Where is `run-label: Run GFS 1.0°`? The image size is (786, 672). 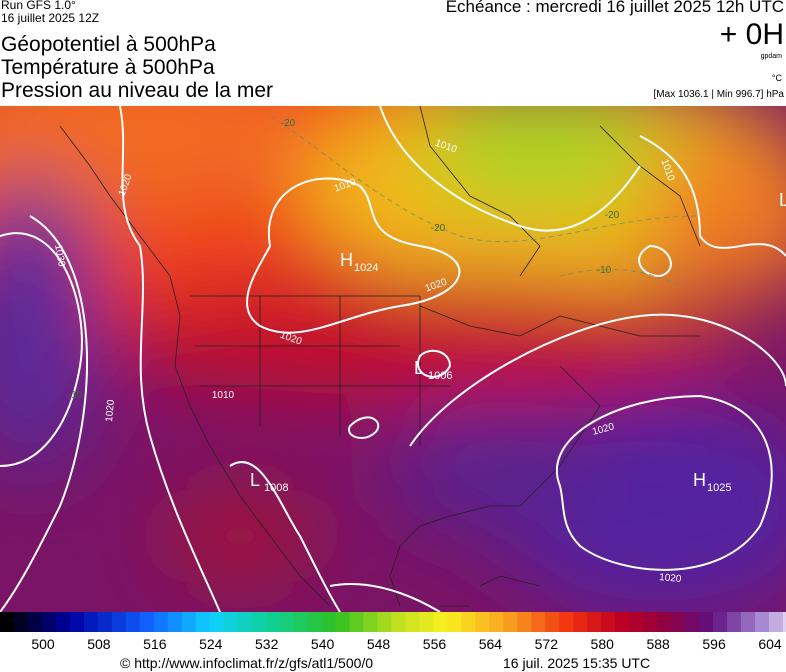
run-label: Run GFS 1.0° is located at coordinates (38, 6).